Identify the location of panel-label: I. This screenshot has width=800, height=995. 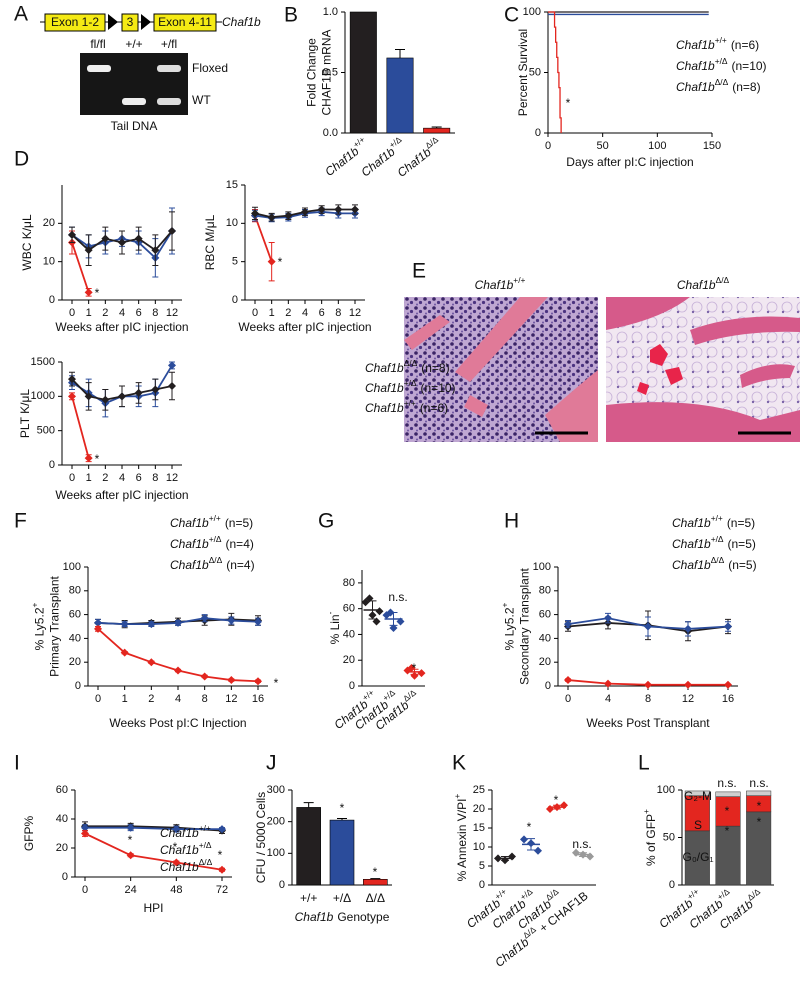
(17, 763).